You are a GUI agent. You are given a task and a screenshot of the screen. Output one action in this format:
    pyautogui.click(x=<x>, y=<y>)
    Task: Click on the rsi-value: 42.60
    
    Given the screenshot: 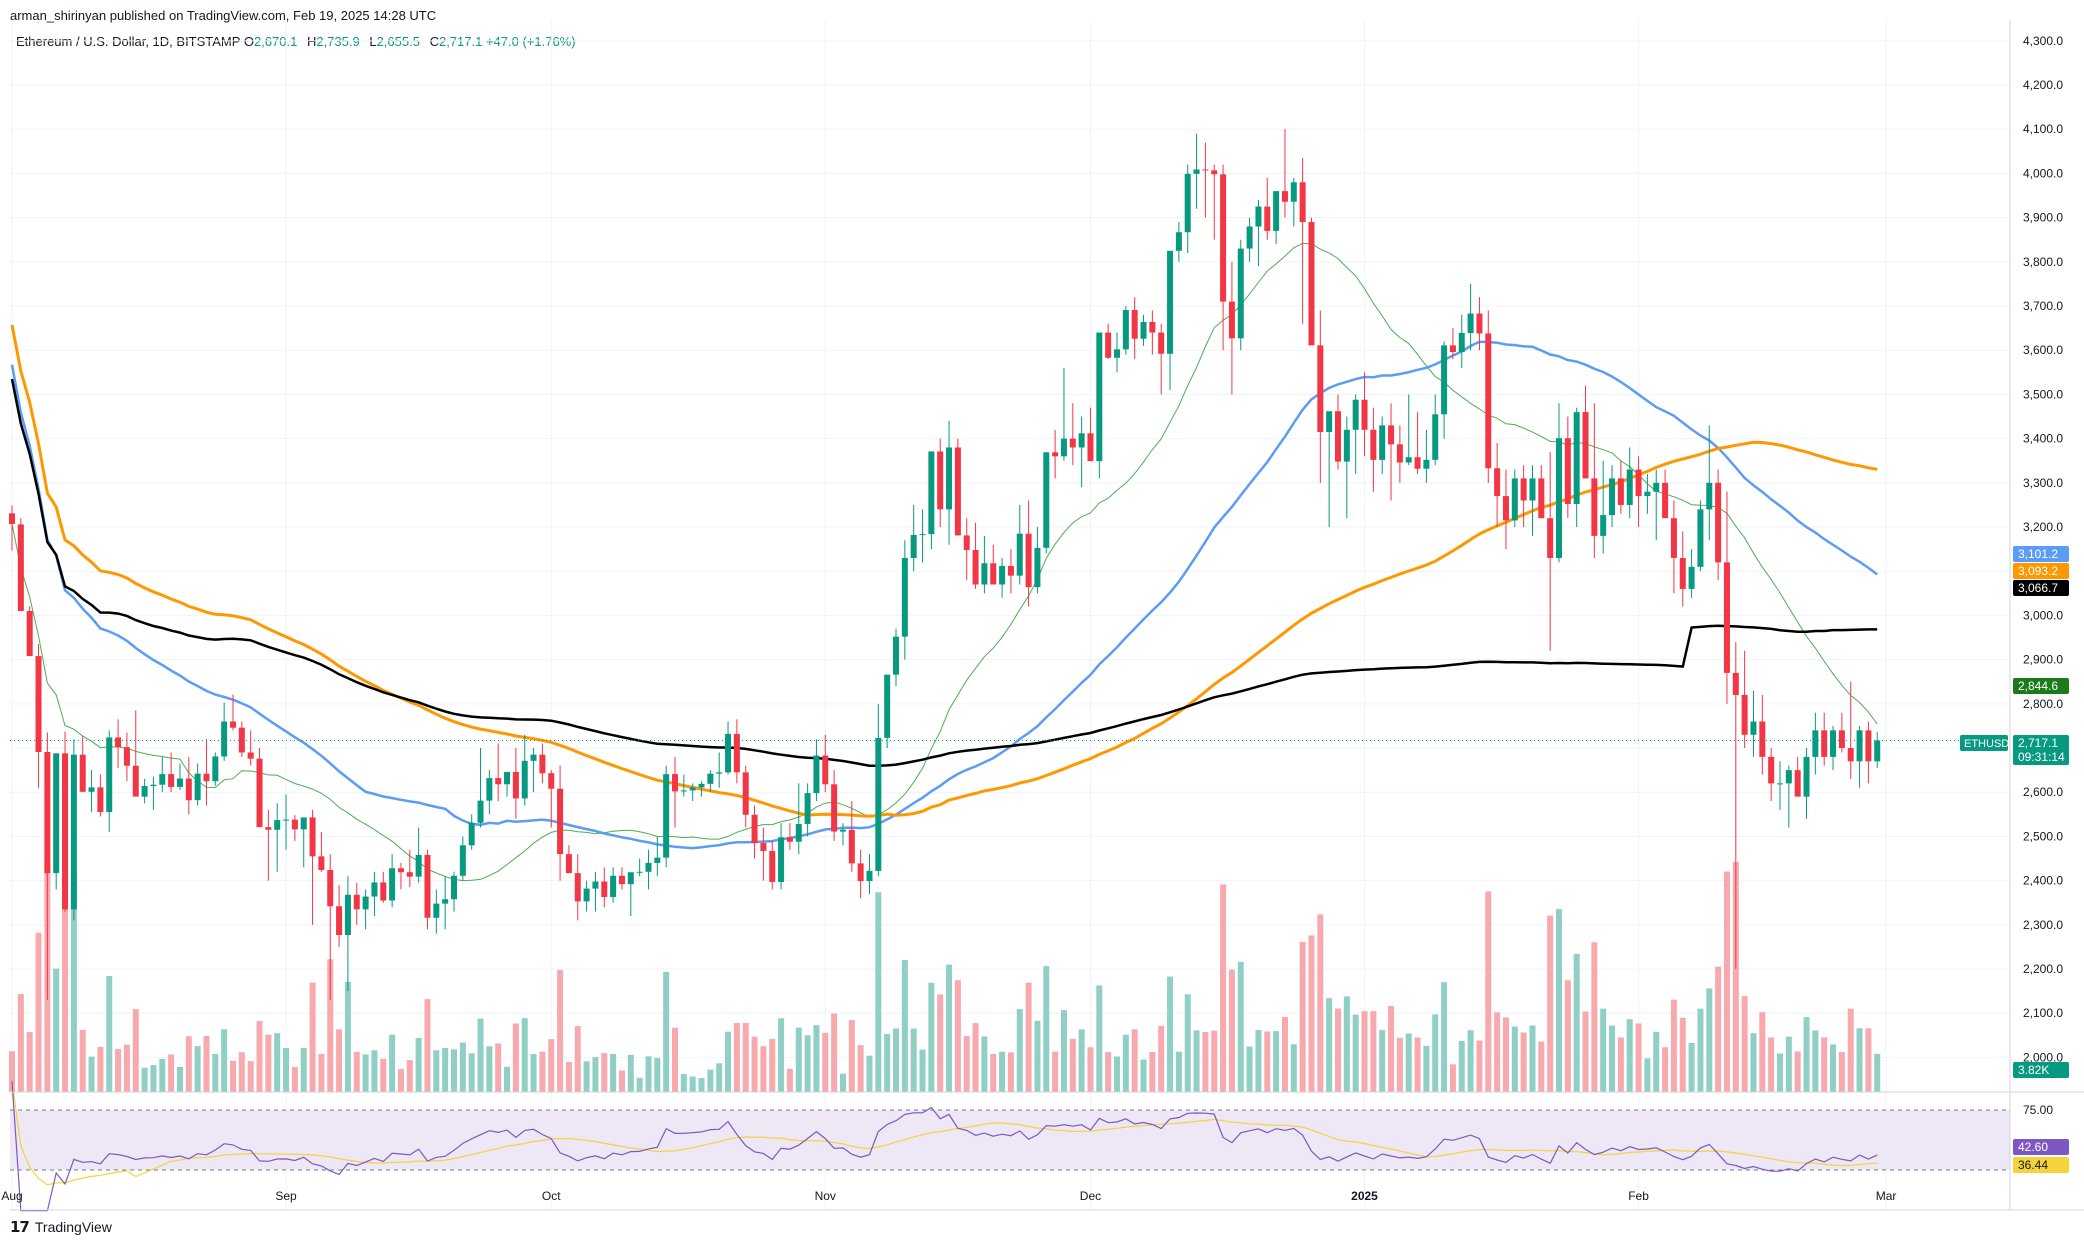 What is the action you would take?
    pyautogui.click(x=2033, y=1147)
    